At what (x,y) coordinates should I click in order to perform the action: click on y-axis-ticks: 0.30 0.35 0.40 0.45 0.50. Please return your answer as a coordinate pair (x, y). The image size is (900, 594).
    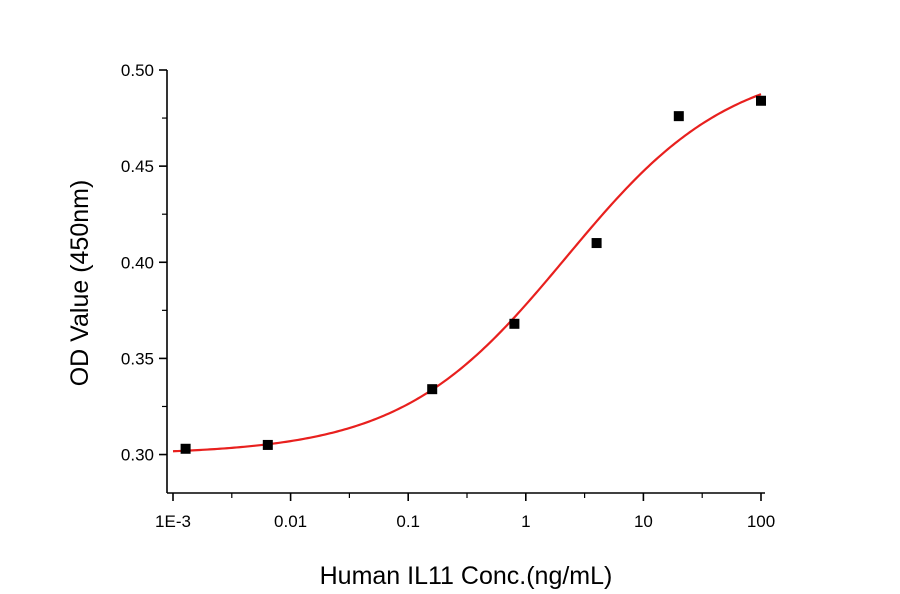
    Looking at the image, I should click on (144, 263).